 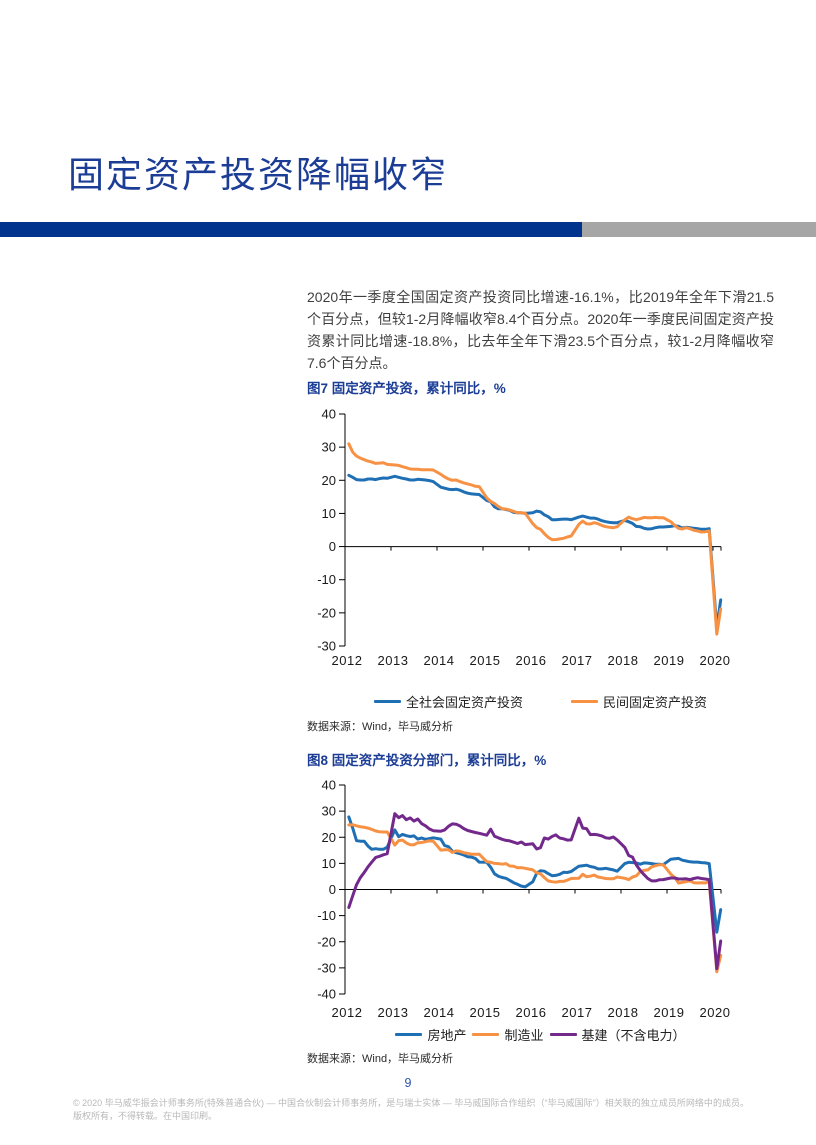 I want to click on legend-item: 基建（不含电力）, so click(x=617, y=1034).